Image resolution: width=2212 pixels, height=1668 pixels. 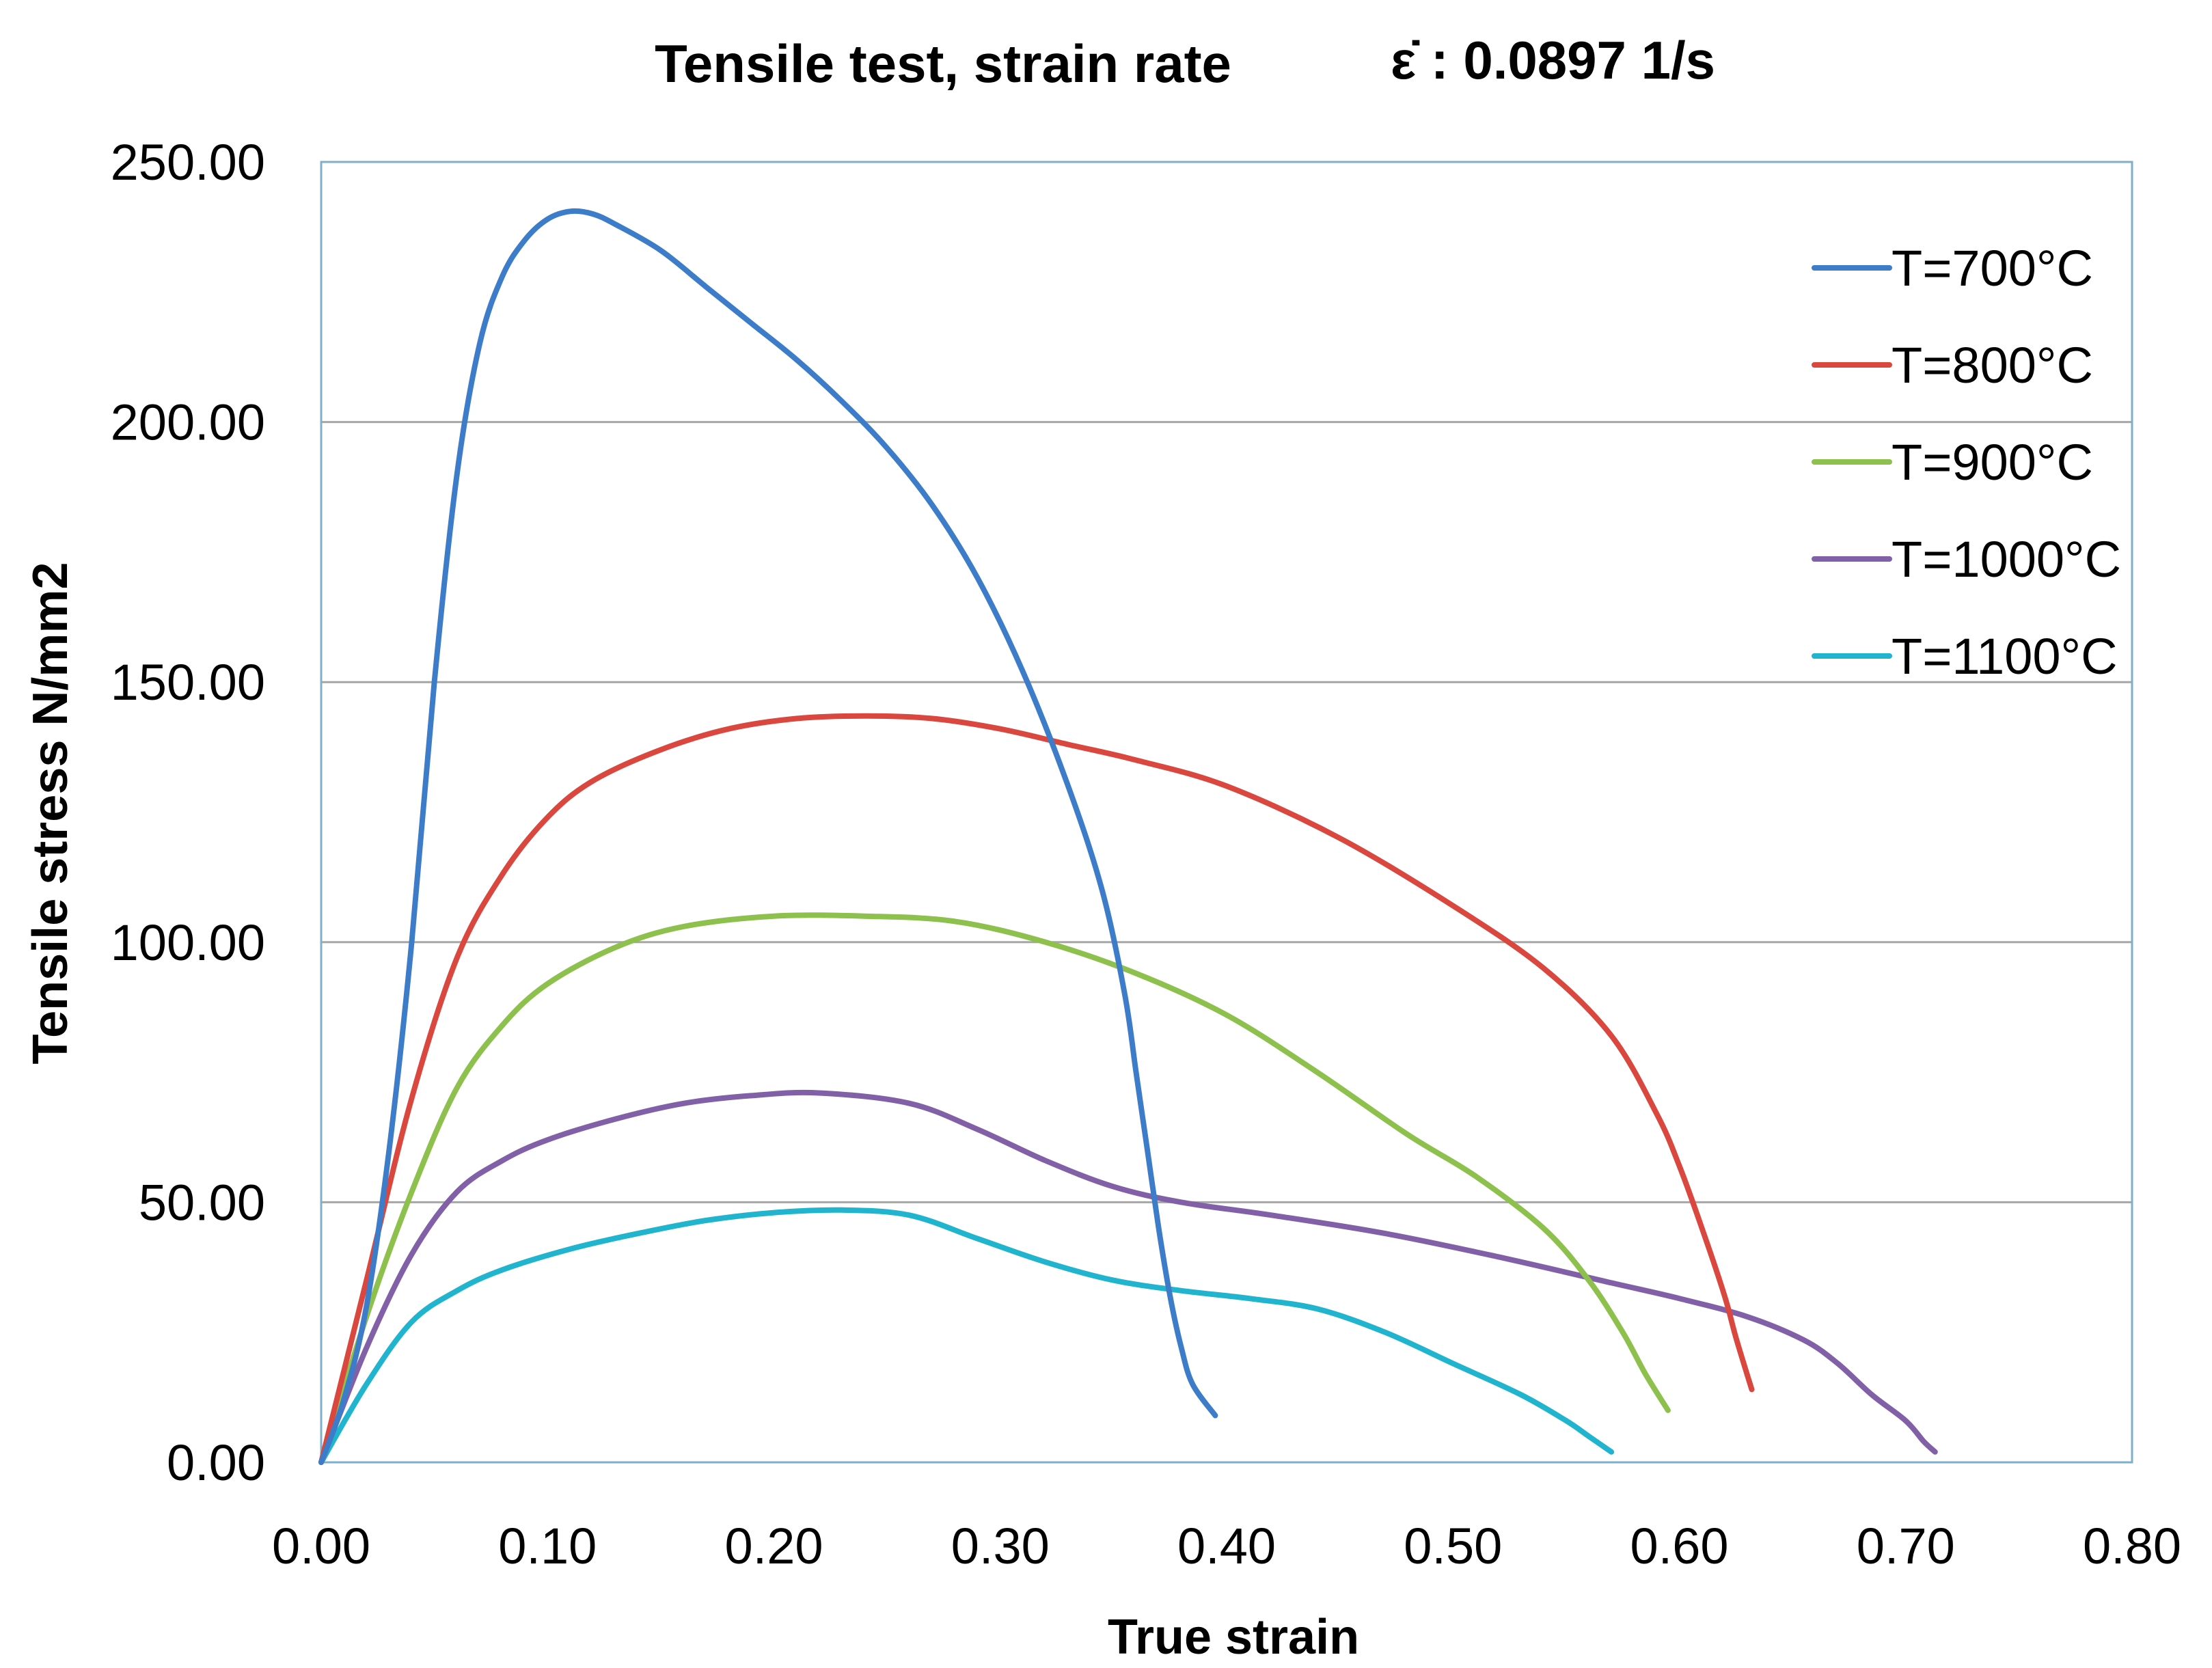 What do you see at coordinates (2005, 657) in the screenshot?
I see `legend-label: T=1100°C` at bounding box center [2005, 657].